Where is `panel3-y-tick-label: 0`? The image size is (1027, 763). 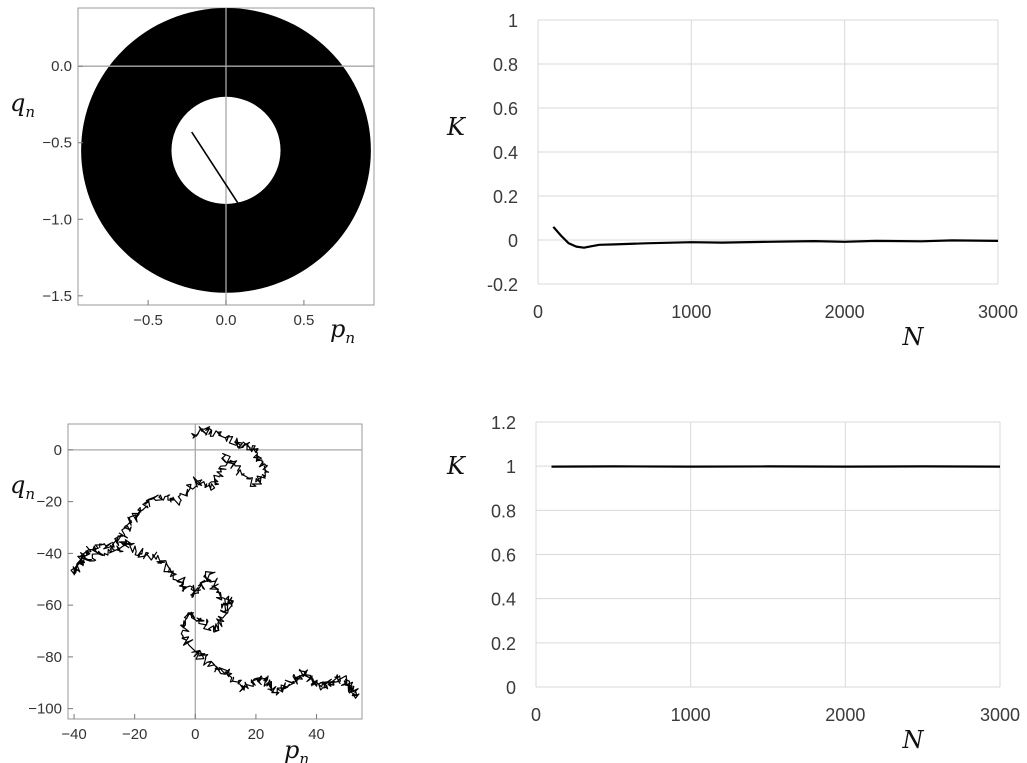 panel3-y-tick-label: 0 is located at coordinates (58, 450).